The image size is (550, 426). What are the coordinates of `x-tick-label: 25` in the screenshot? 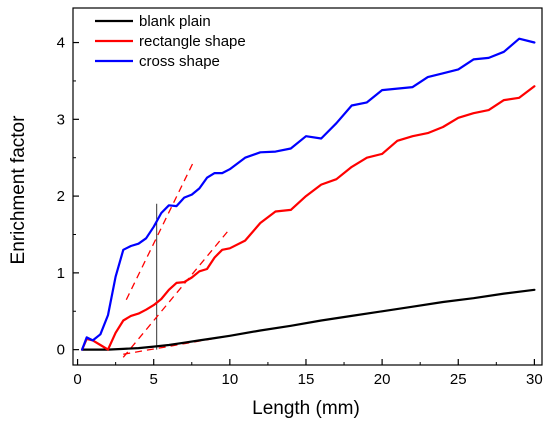 It's located at (458, 379).